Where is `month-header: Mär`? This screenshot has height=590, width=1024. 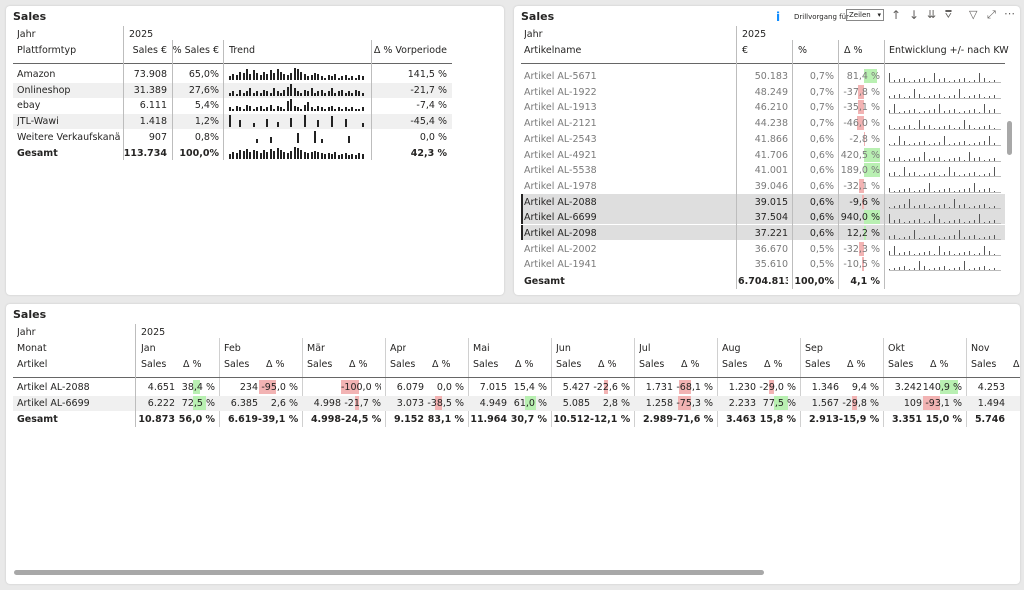 month-header: Mär is located at coordinates (316, 348).